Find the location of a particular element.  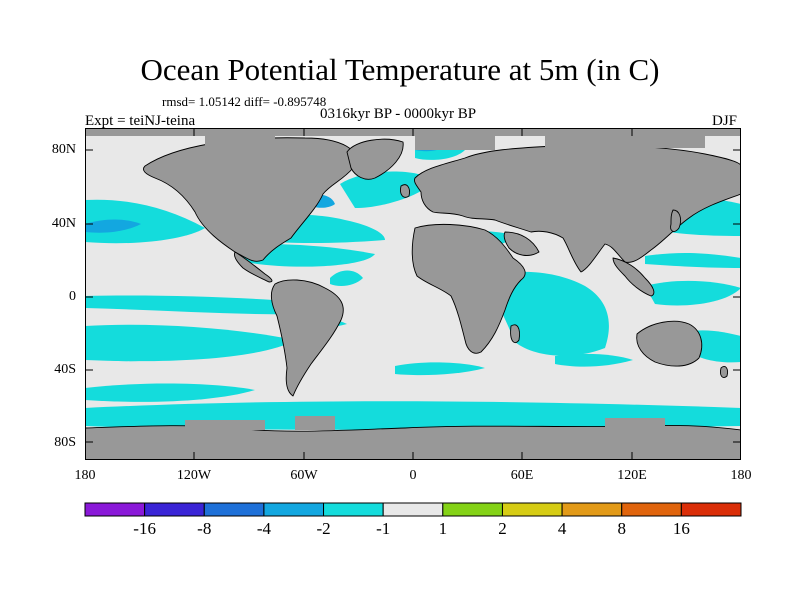

lon-label-120w: 120W is located at coordinates (194, 475).